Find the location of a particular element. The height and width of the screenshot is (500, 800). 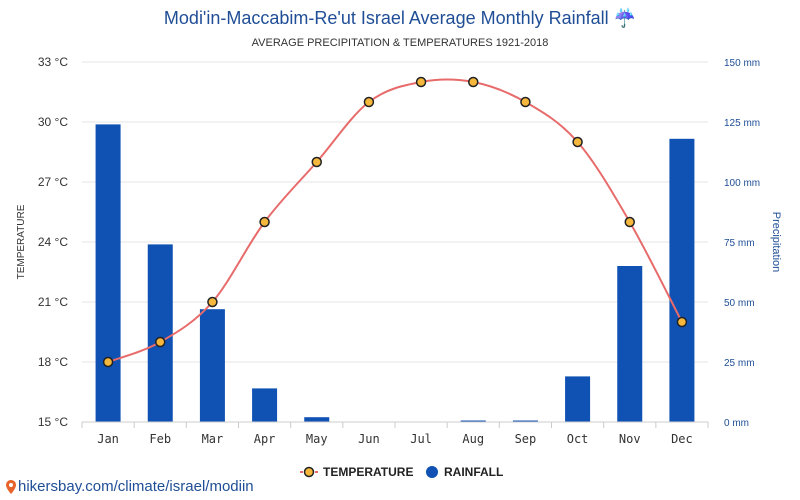

x-tick-label: Jul is located at coordinates (421, 439).